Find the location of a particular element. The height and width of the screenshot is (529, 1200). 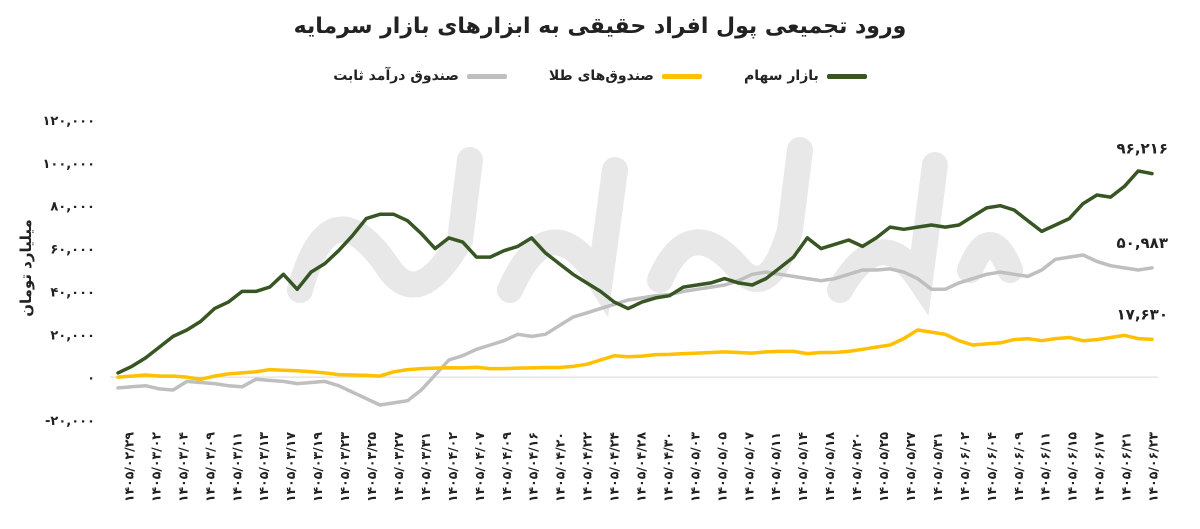

x-tick-label: ۱۴۰۵/۰۵/۲۵ is located at coordinates (883, 467).